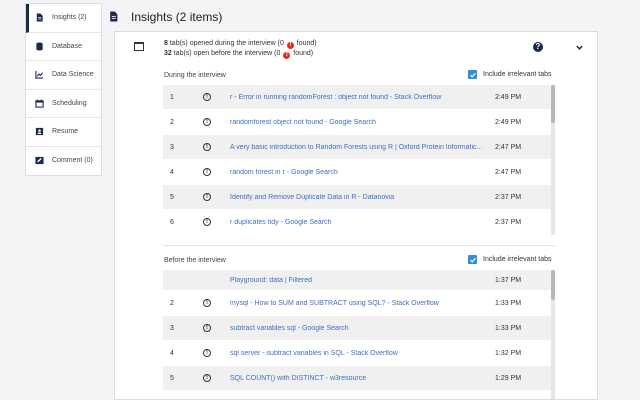 The width and height of the screenshot is (640, 400). I want to click on tab-link: subtract variables sql - Google Search, so click(289, 328).